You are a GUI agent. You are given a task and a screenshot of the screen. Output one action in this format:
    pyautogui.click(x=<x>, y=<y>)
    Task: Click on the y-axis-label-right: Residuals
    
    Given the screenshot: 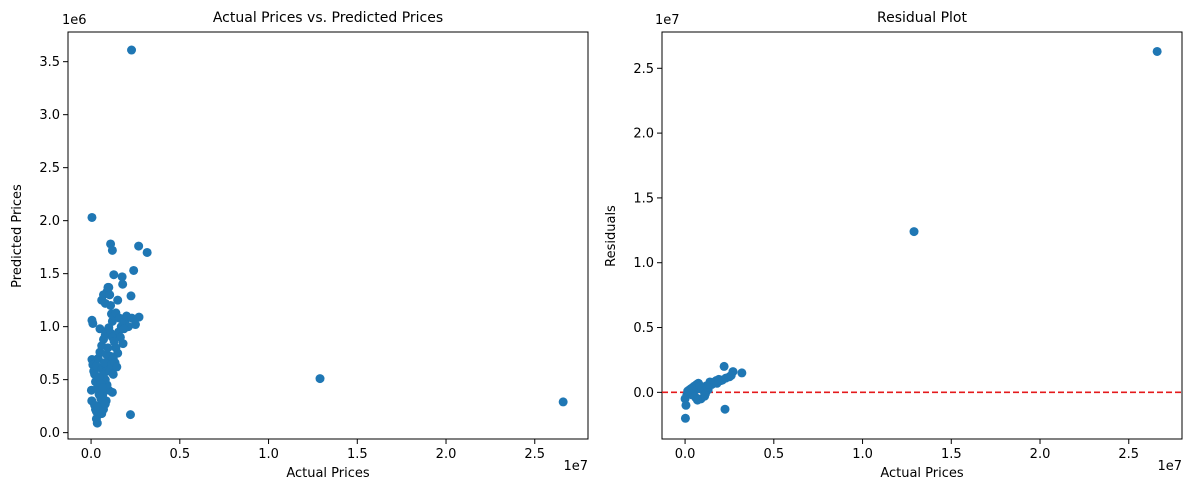 What is the action you would take?
    pyautogui.click(x=611, y=236)
    